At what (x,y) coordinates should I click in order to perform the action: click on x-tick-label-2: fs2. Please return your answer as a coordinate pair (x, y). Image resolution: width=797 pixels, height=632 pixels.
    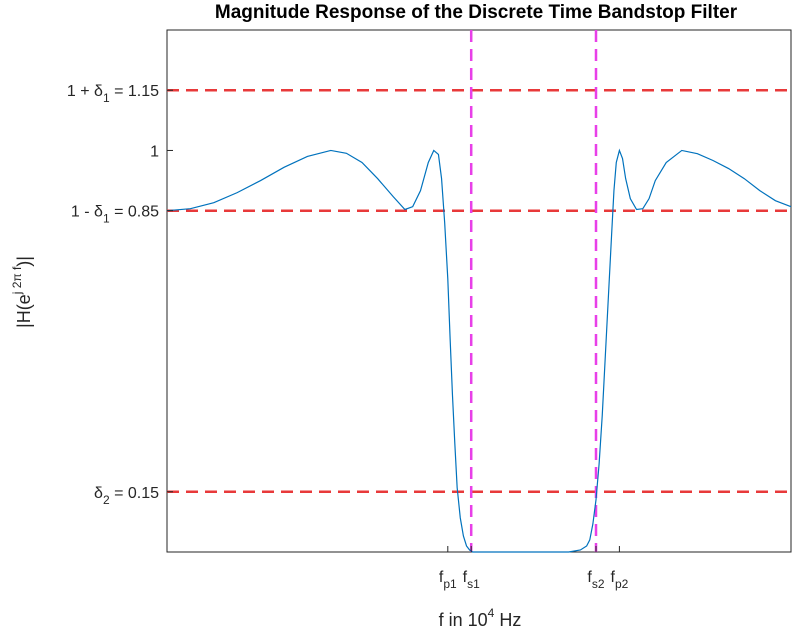
    Looking at the image, I should click on (595, 580).